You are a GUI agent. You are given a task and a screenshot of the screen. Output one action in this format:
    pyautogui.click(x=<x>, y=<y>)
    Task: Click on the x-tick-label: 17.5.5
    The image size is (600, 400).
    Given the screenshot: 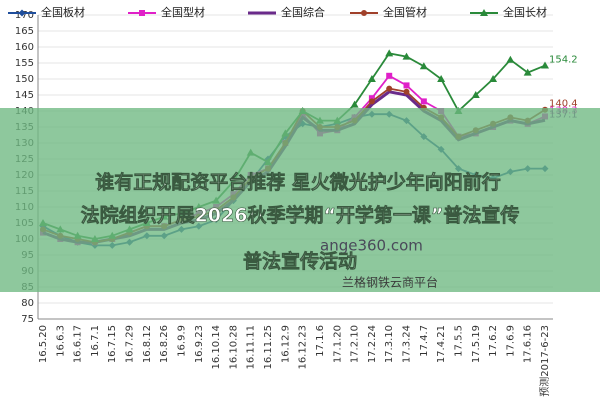 What is the action you would take?
    pyautogui.click(x=458, y=341)
    